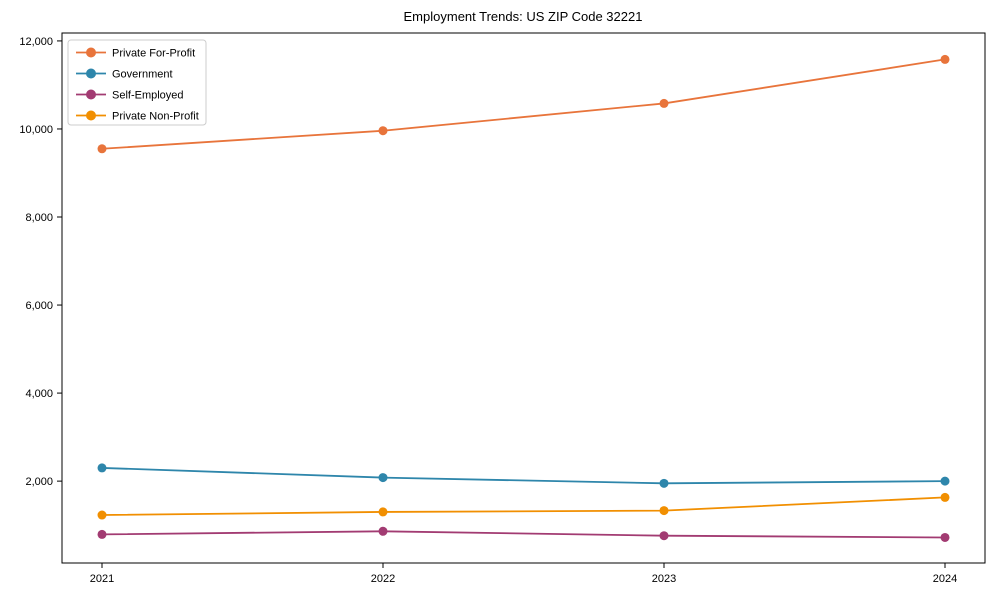  I want to click on point-private-non-profit-2024, so click(945, 497).